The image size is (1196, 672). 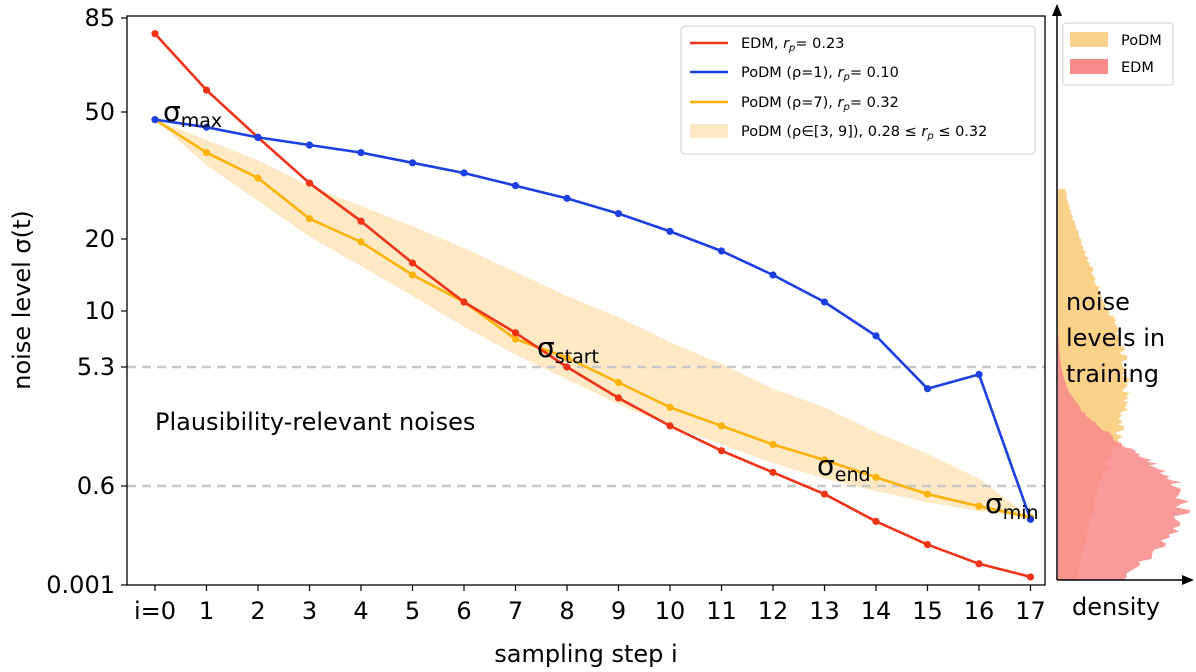 What do you see at coordinates (927, 611) in the screenshot?
I see `x-tick-label: 15` at bounding box center [927, 611].